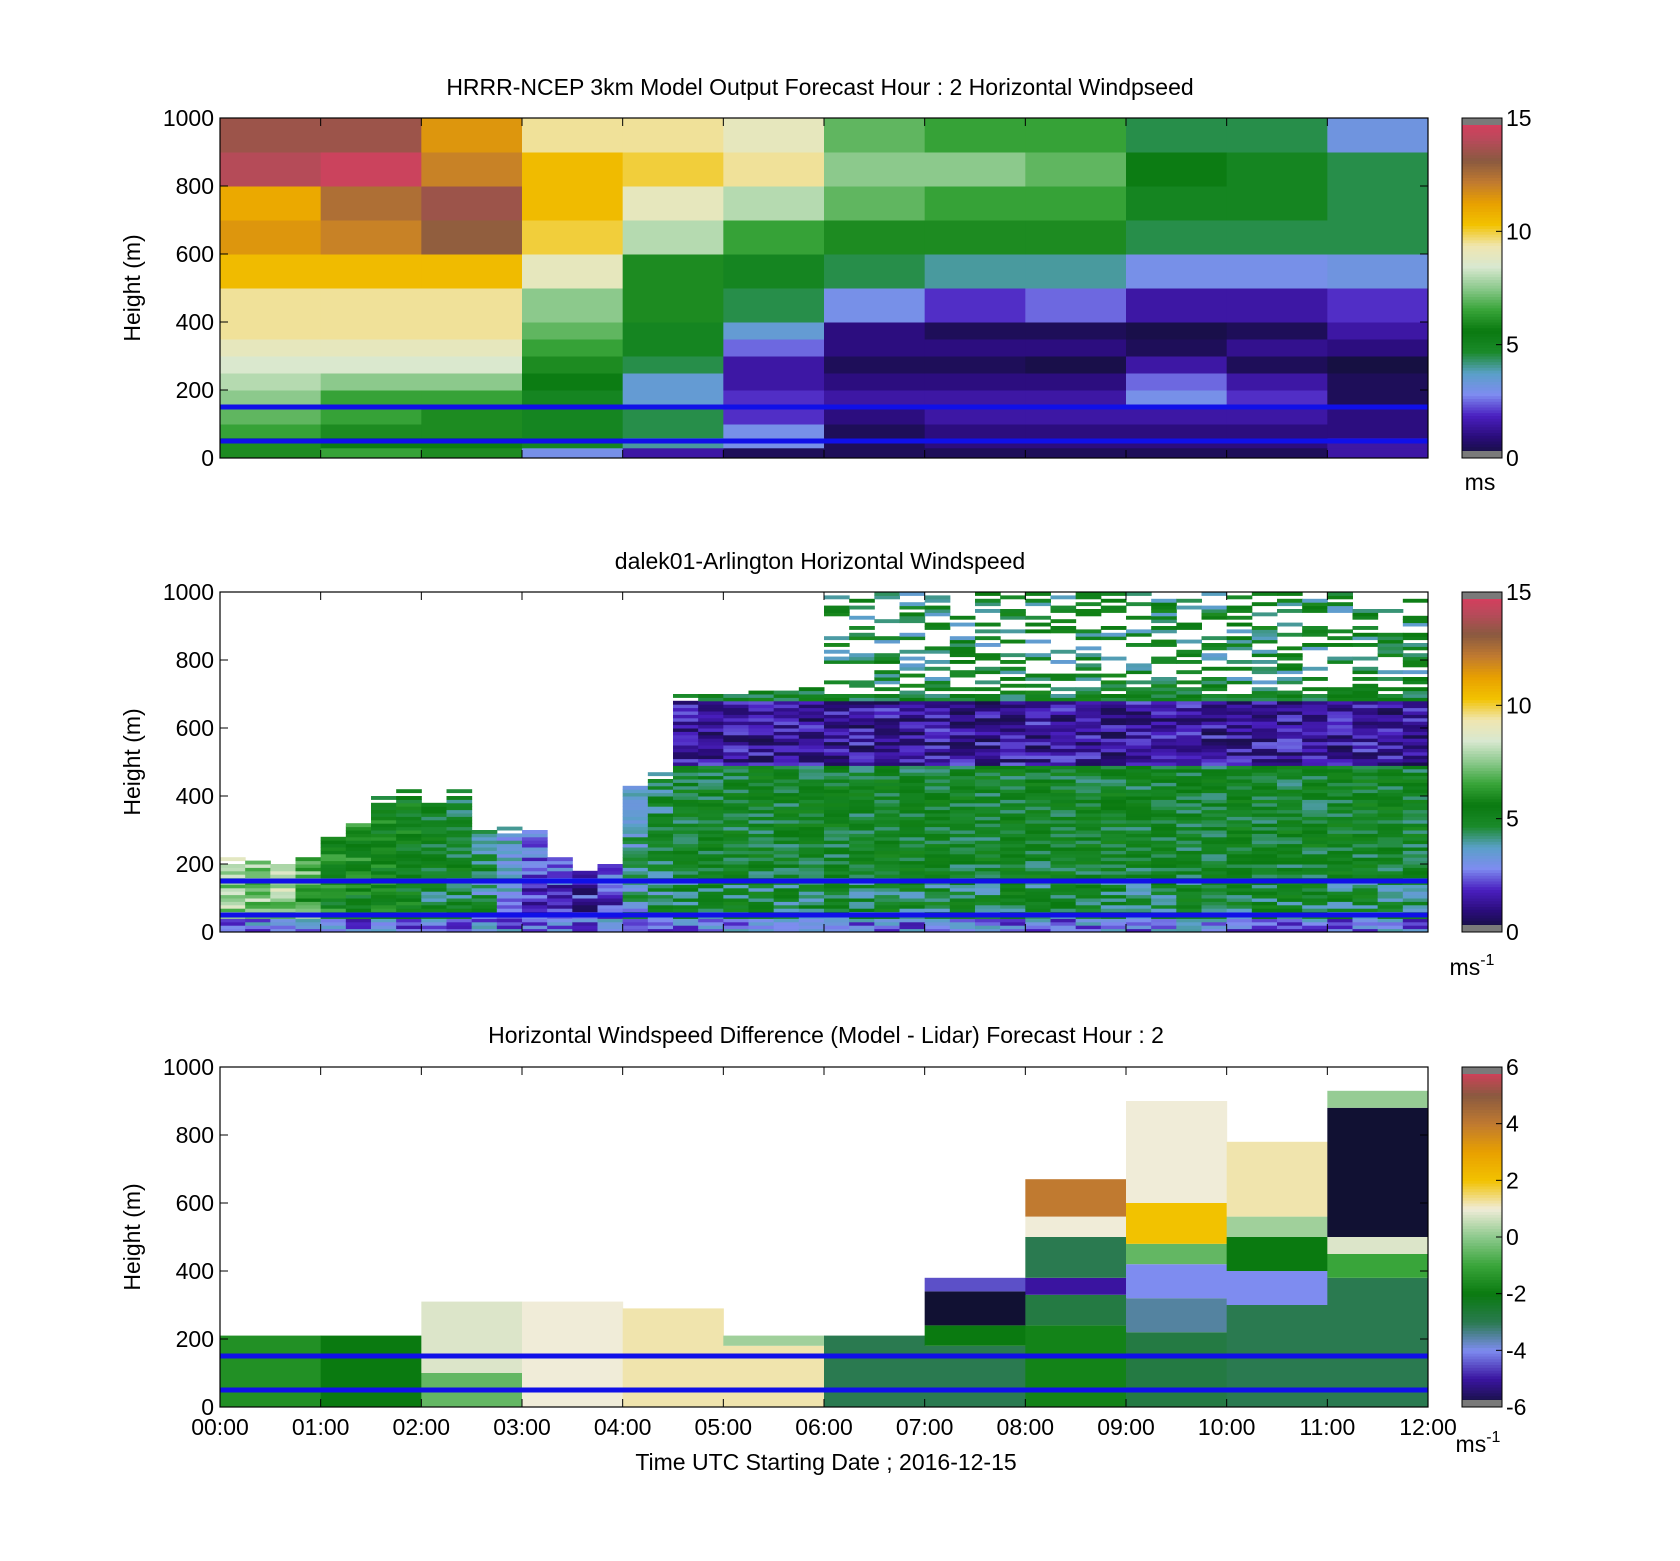 The width and height of the screenshot is (1680, 1561). I want to click on panel3-ylabel: Height (m), so click(132, 1236).